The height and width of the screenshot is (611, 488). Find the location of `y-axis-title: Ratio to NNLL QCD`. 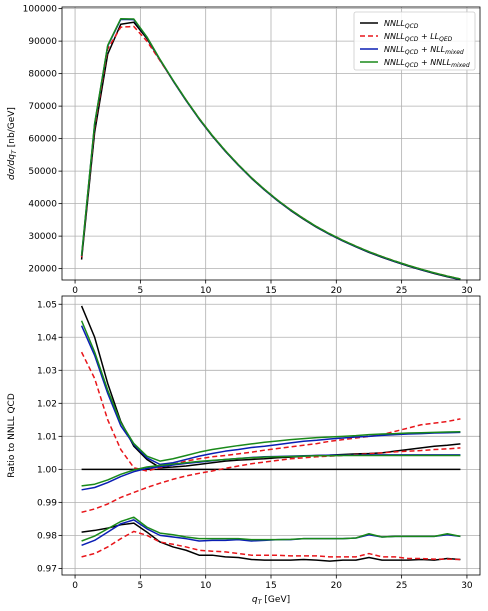

y-axis-title: Ratio to NNLL QCD is located at coordinates (12, 435).